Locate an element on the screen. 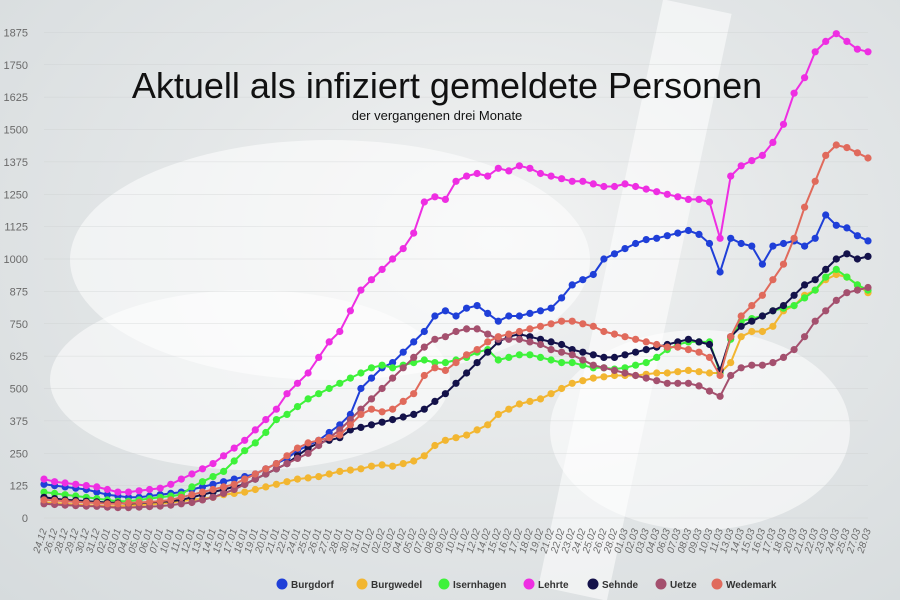  y-tick-label: 1750 is located at coordinates (16, 66).